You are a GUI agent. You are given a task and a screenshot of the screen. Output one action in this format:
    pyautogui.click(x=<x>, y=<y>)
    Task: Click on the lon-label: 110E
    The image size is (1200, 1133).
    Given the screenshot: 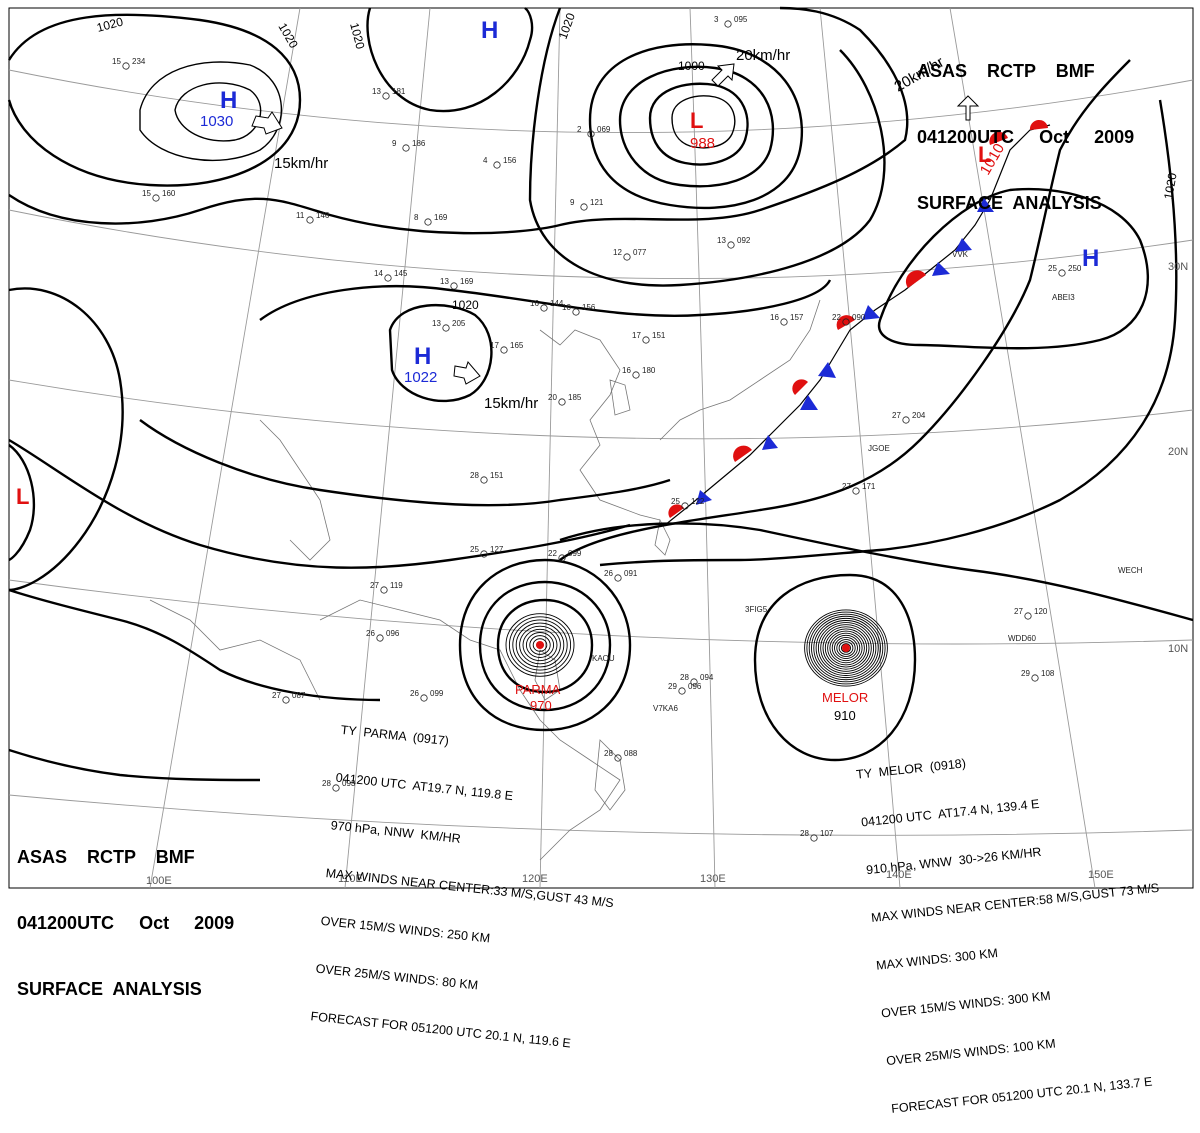 What is the action you would take?
    pyautogui.click(x=350, y=879)
    